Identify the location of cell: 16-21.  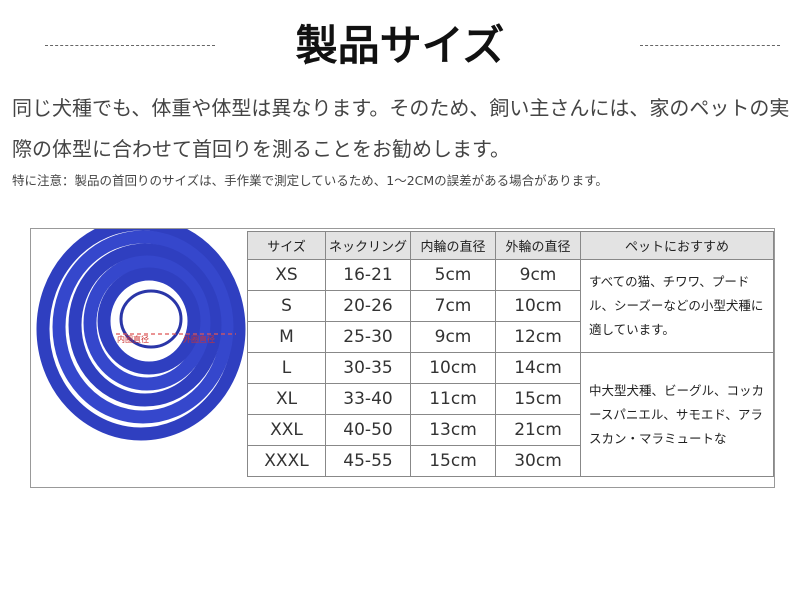
(368, 275).